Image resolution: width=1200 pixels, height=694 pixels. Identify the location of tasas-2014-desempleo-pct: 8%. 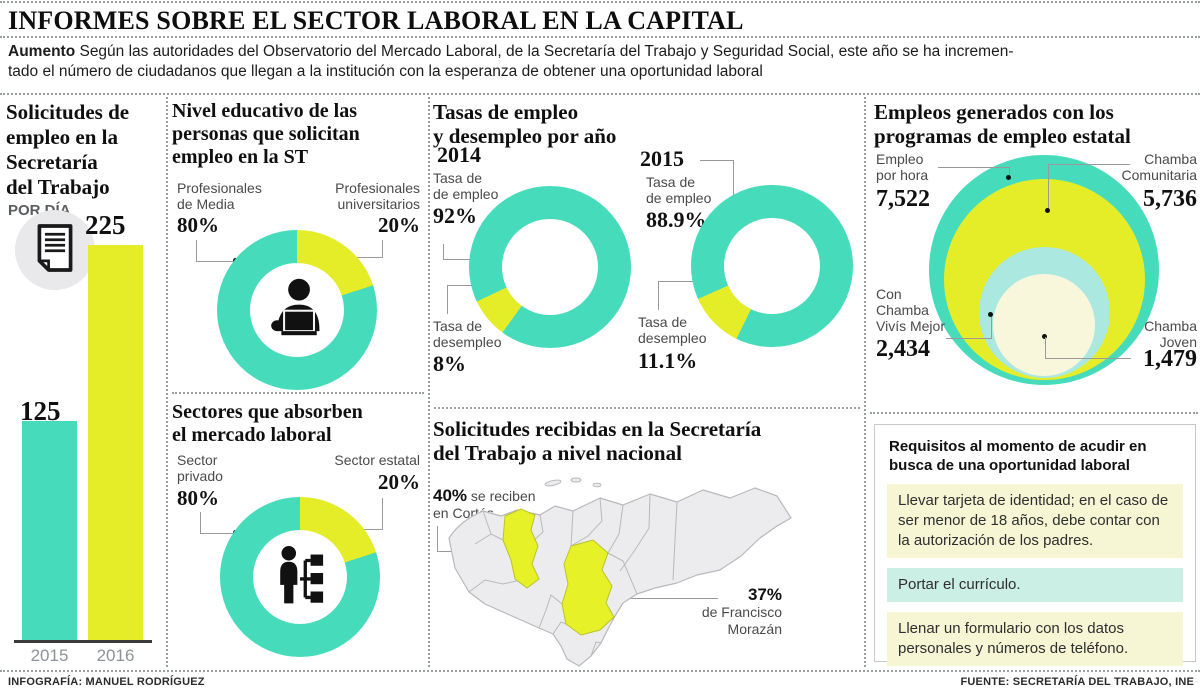
(449, 363).